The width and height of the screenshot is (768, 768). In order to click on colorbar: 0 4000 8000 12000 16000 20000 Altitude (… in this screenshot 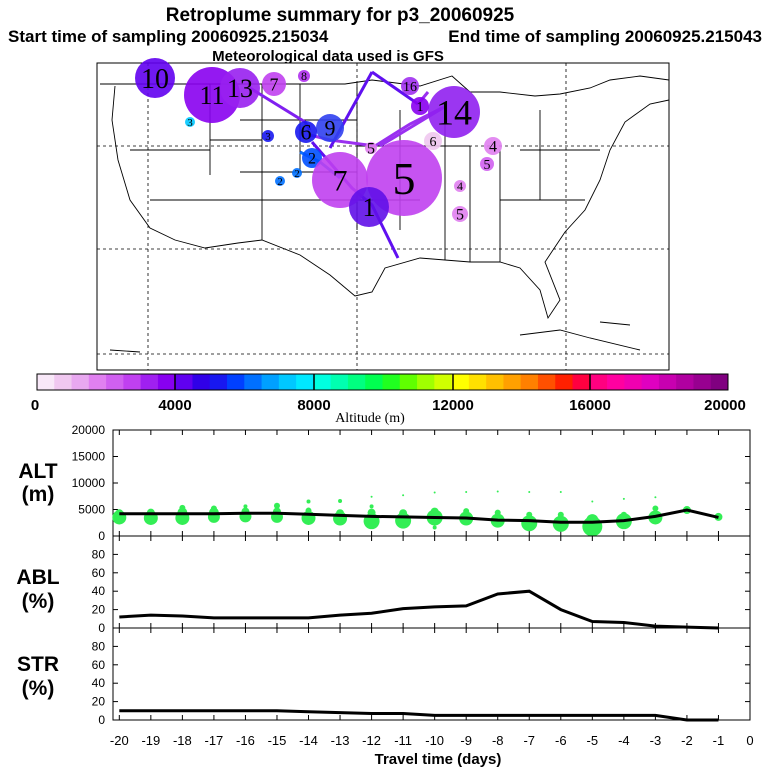, I will do `click(388, 399)`.